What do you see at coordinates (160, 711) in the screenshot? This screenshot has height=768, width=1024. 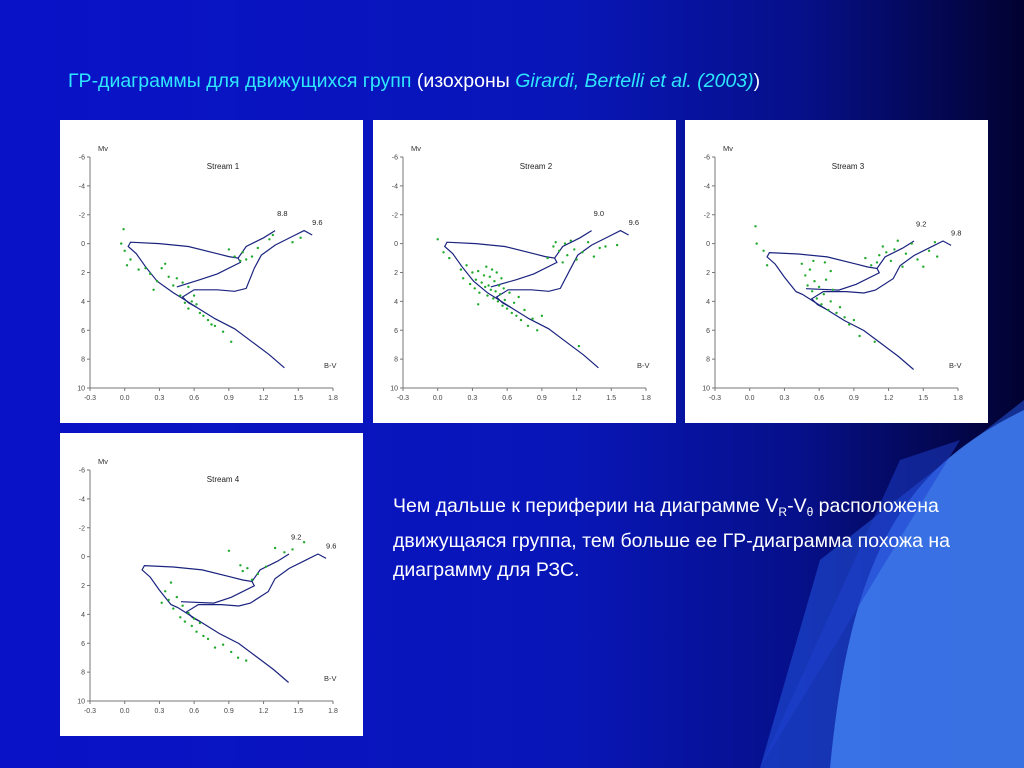 I see `x-tick-label: 0.3` at bounding box center [160, 711].